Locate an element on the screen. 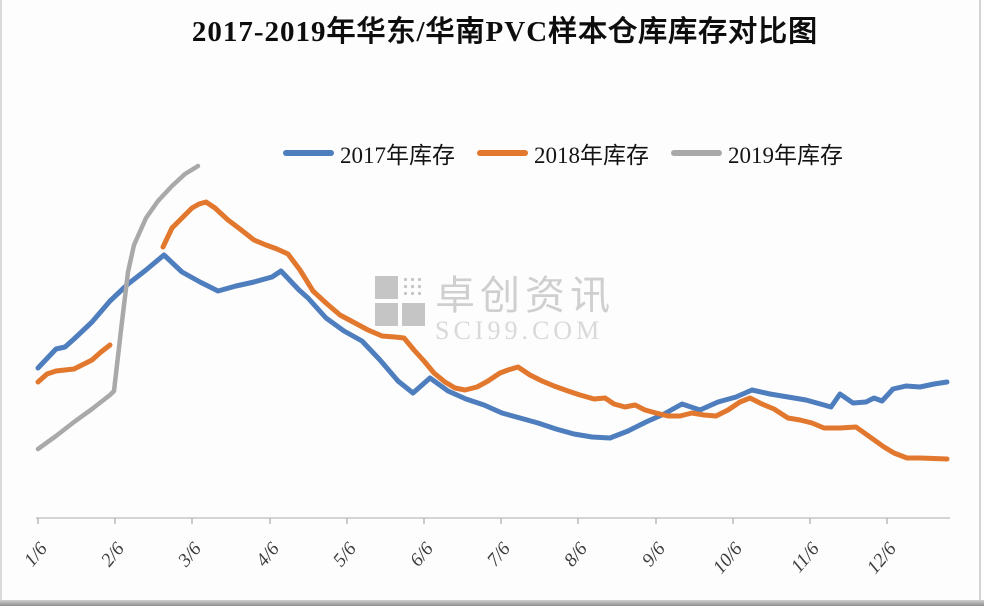 Image resolution: width=984 pixels, height=606 pixels. legend-label-2019: 2019年库存 is located at coordinates (785, 155).